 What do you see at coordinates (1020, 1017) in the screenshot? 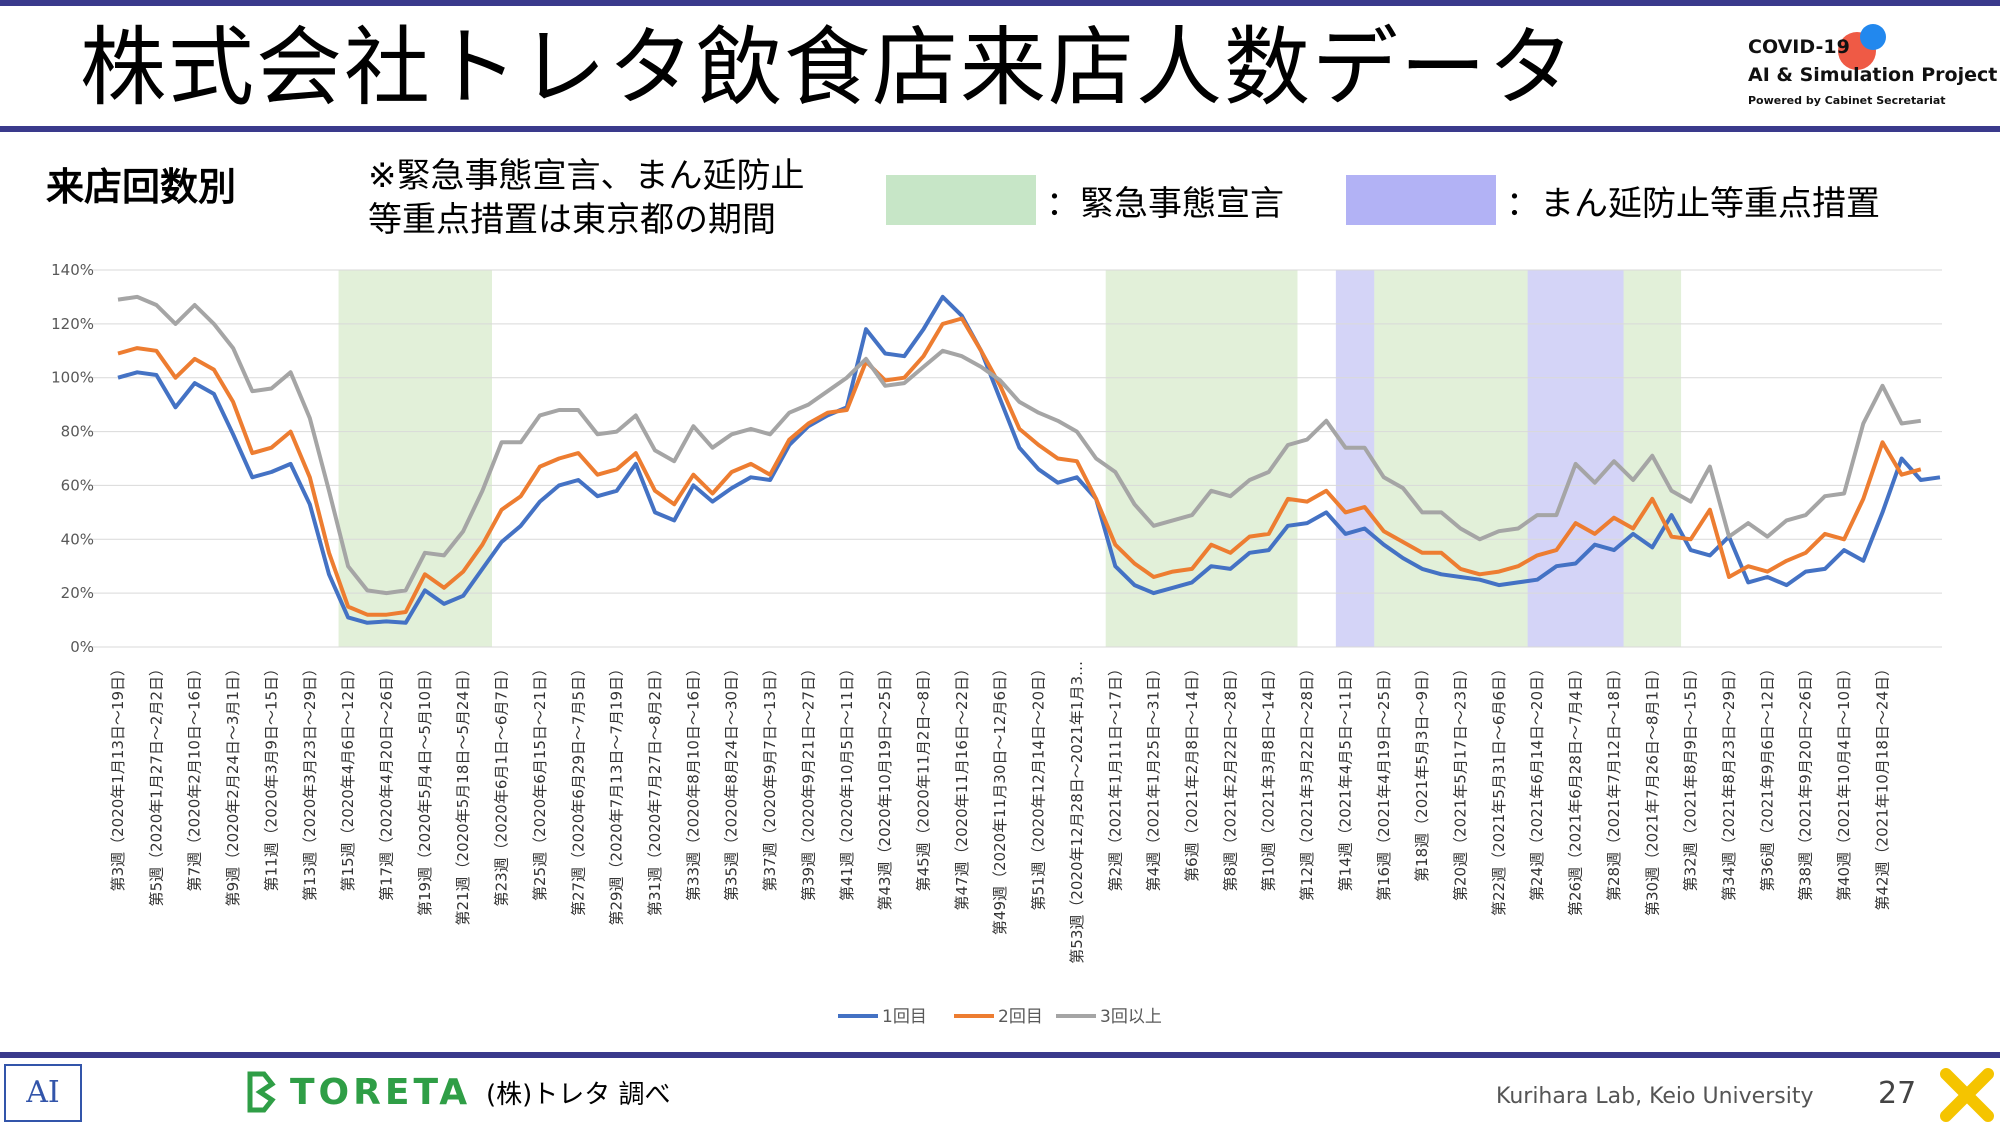
I see `legend-label-1: 2回目` at bounding box center [1020, 1017].